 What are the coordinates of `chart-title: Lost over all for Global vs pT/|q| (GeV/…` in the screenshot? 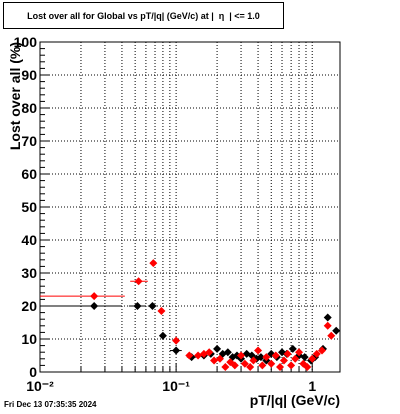 It's located at (143, 15).